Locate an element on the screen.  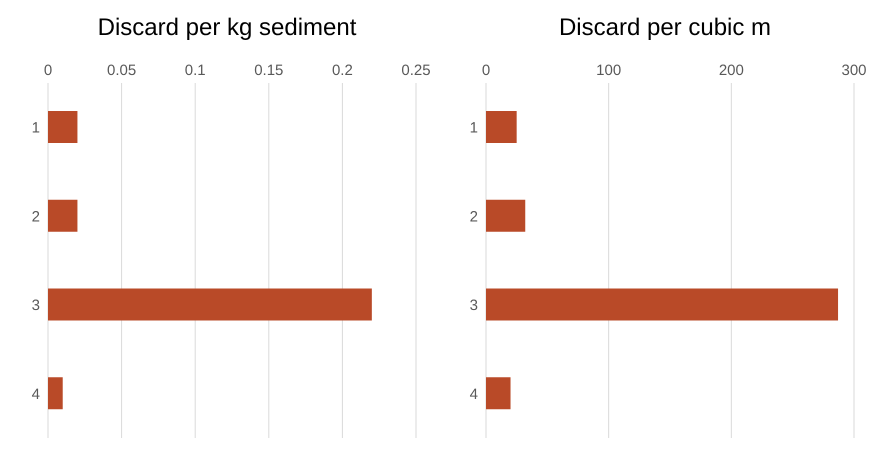
x-tick-label: 0.25 is located at coordinates (416, 70).